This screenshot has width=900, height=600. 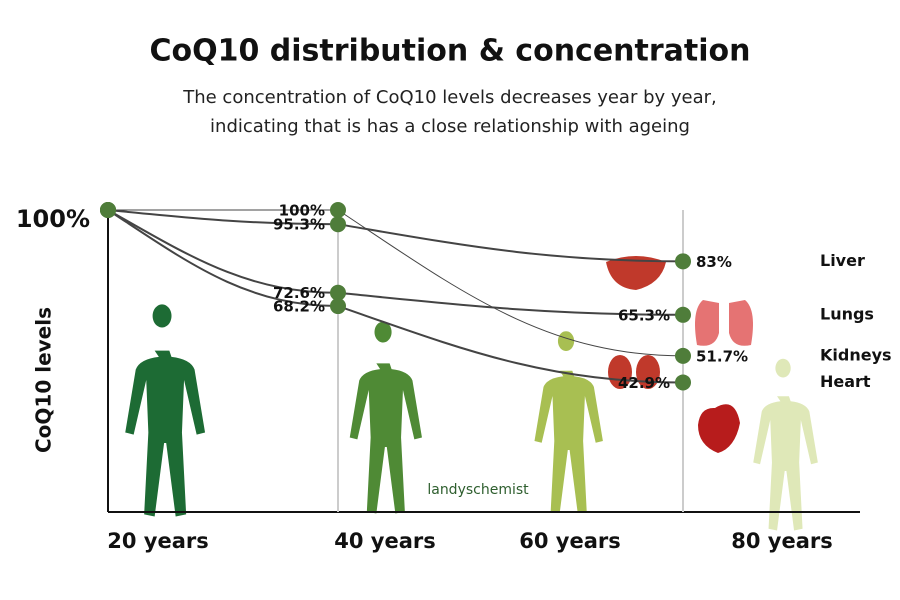 I want to click on legend-label: Liver, so click(x=842, y=260).